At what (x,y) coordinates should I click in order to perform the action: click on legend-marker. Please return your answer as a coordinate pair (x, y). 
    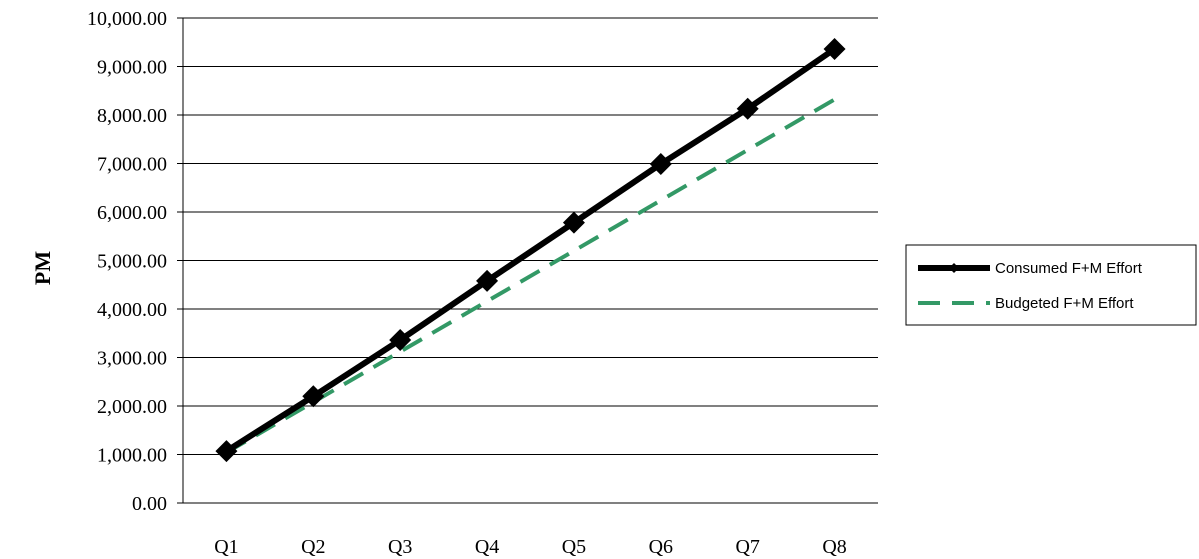
    Looking at the image, I should click on (954, 268).